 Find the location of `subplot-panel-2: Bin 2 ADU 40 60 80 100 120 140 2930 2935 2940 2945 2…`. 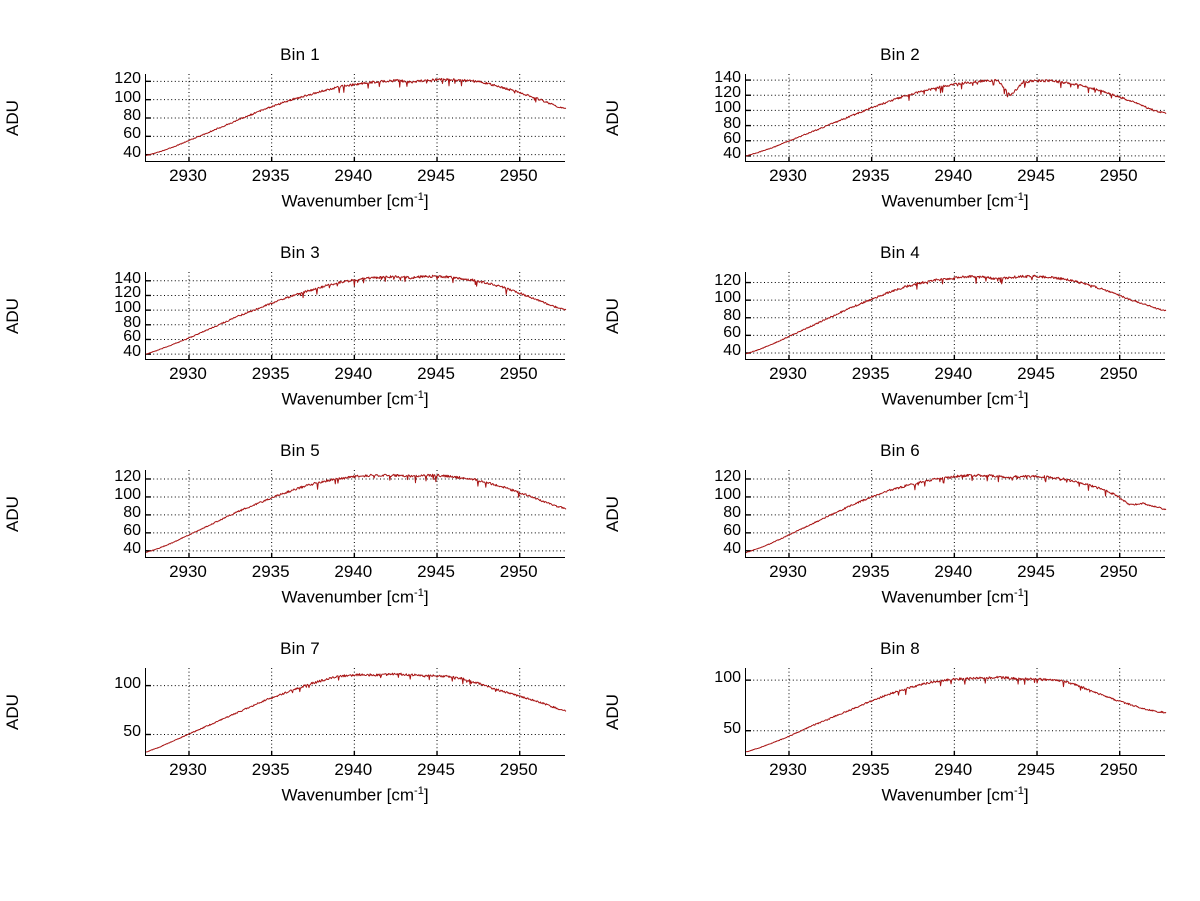

subplot-panel-2: Bin 2 ADU 40 60 80 100 120 140 2930 2935 2940 2945 2… is located at coordinates (900, 145).